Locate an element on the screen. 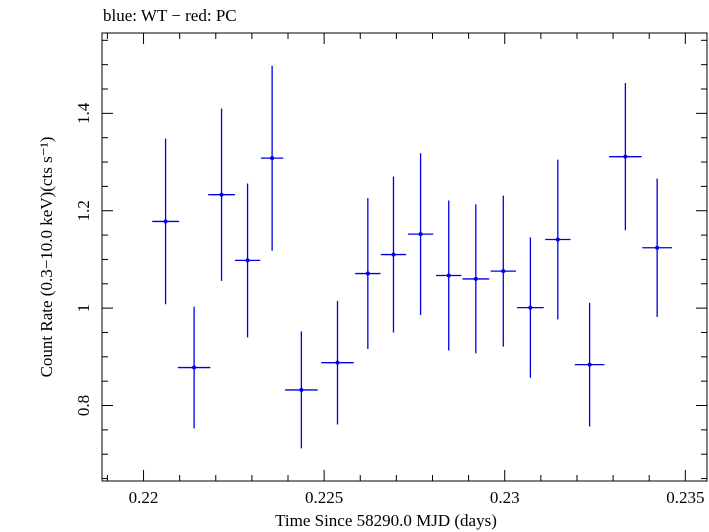 Image resolution: width=709 pixels, height=532 pixels. x-tick-label: 0.235 is located at coordinates (685, 497).